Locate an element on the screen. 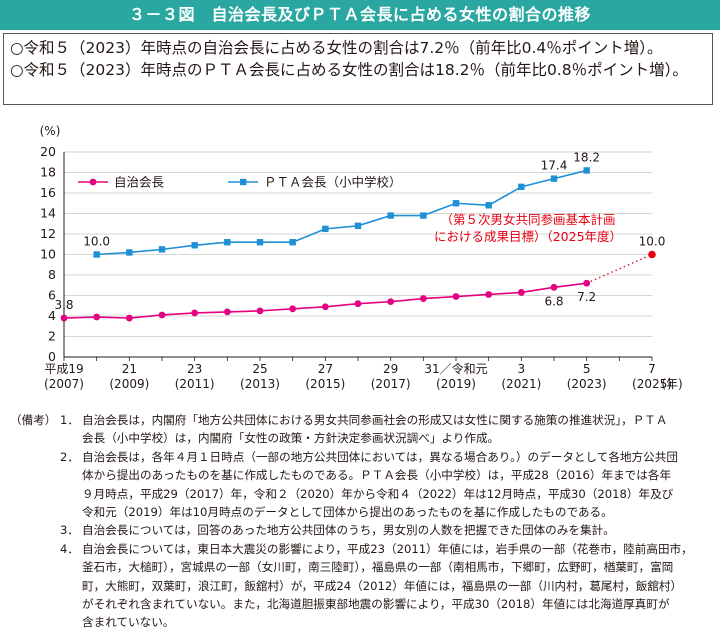 The height and width of the screenshot is (632, 720). target-annotation: （第５次男女共同参画基本計画 is located at coordinates (527, 219).